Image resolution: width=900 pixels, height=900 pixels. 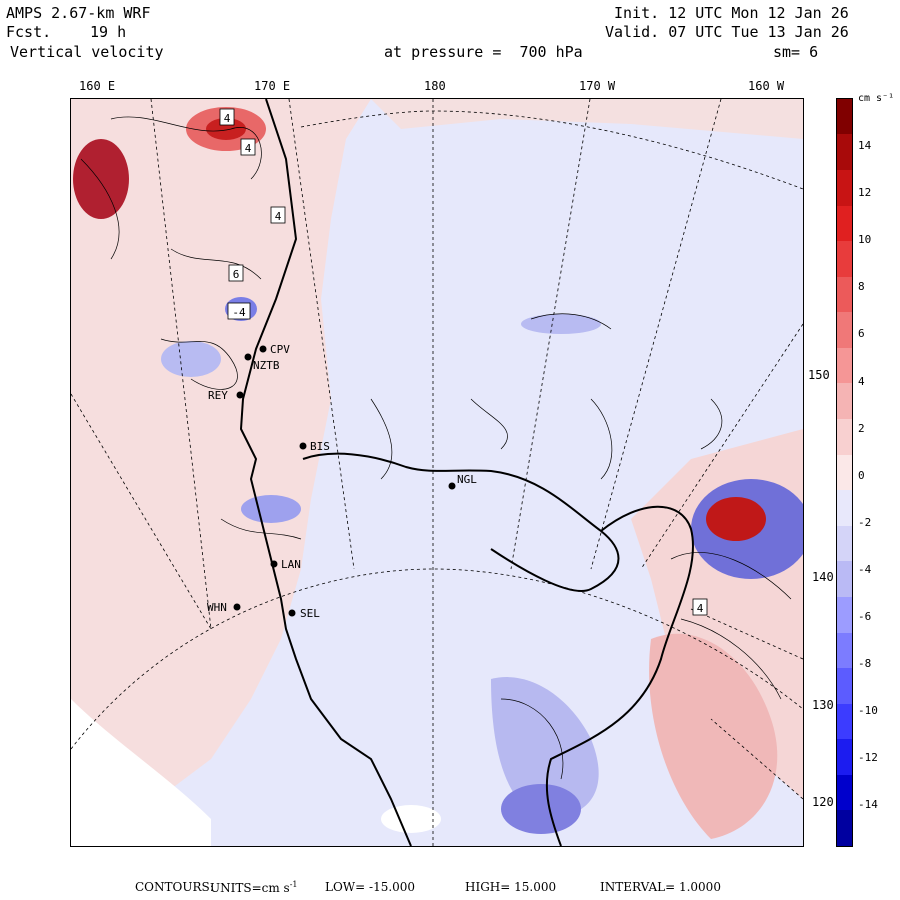 What do you see at coordinates (291, 564) in the screenshot?
I see `svg-text: LAN` at bounding box center [291, 564].